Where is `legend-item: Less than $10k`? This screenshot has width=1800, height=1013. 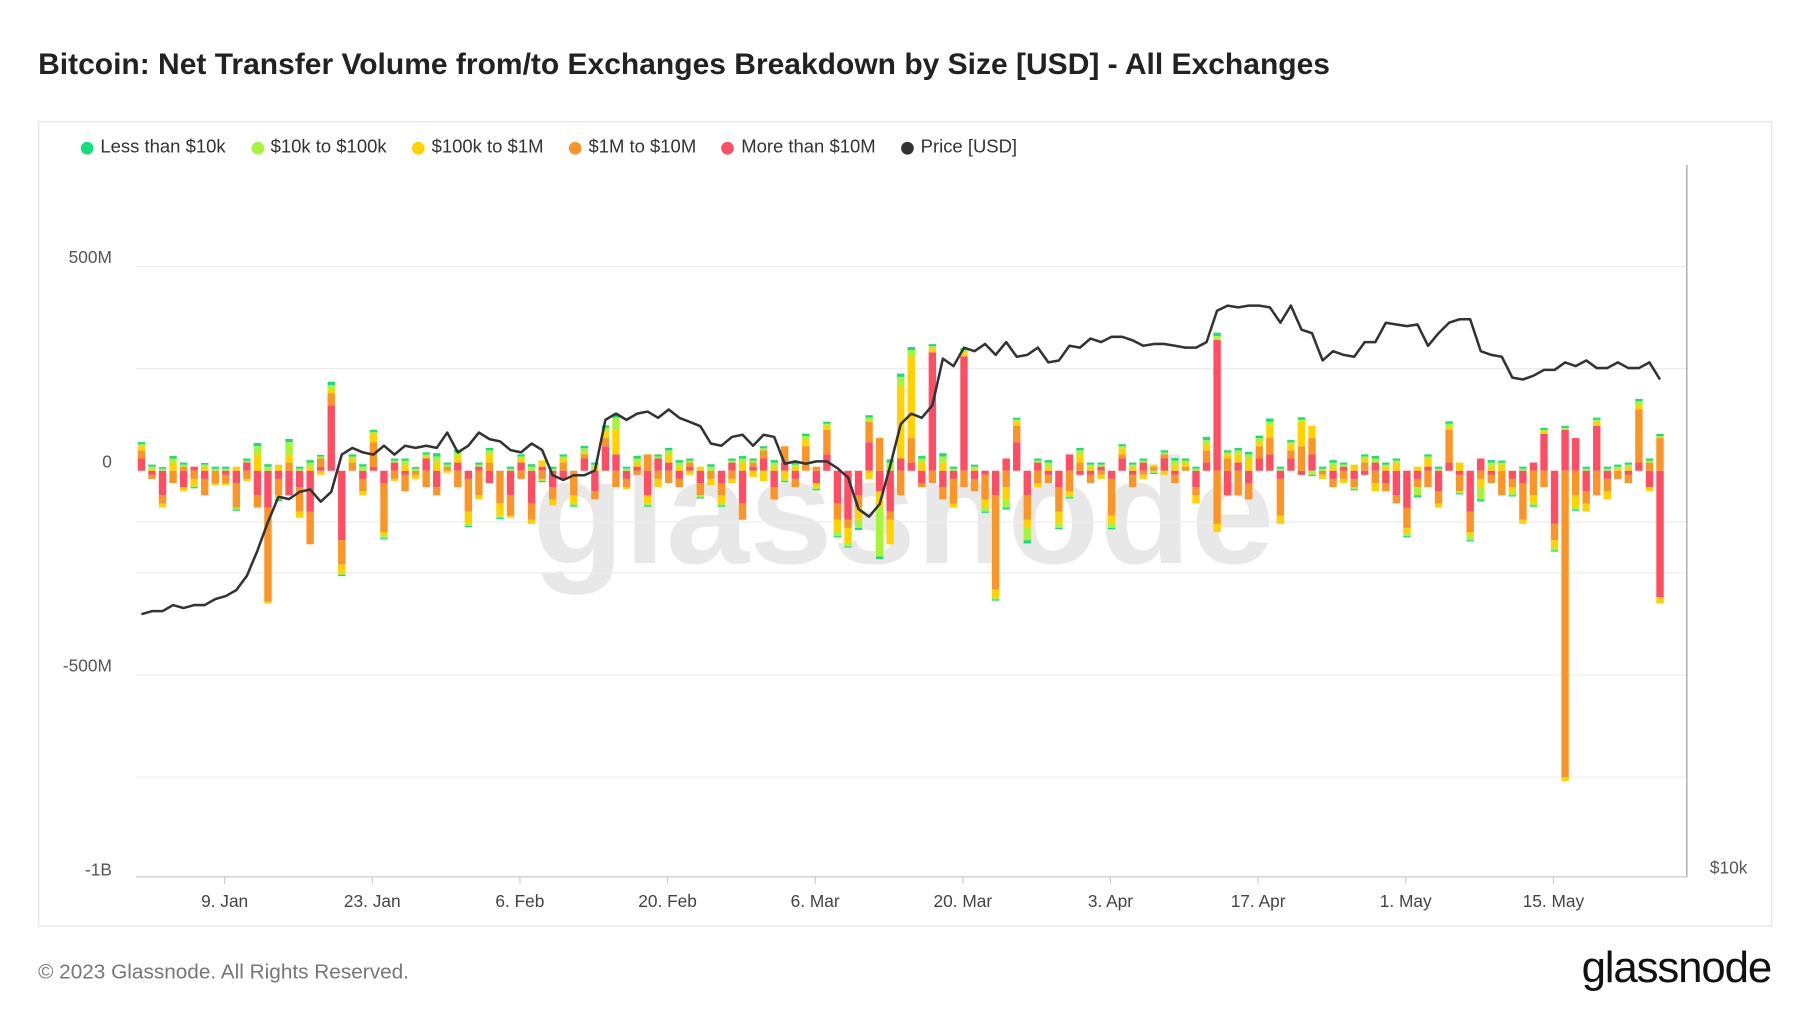 legend-item: Less than $10k is located at coordinates (153, 147).